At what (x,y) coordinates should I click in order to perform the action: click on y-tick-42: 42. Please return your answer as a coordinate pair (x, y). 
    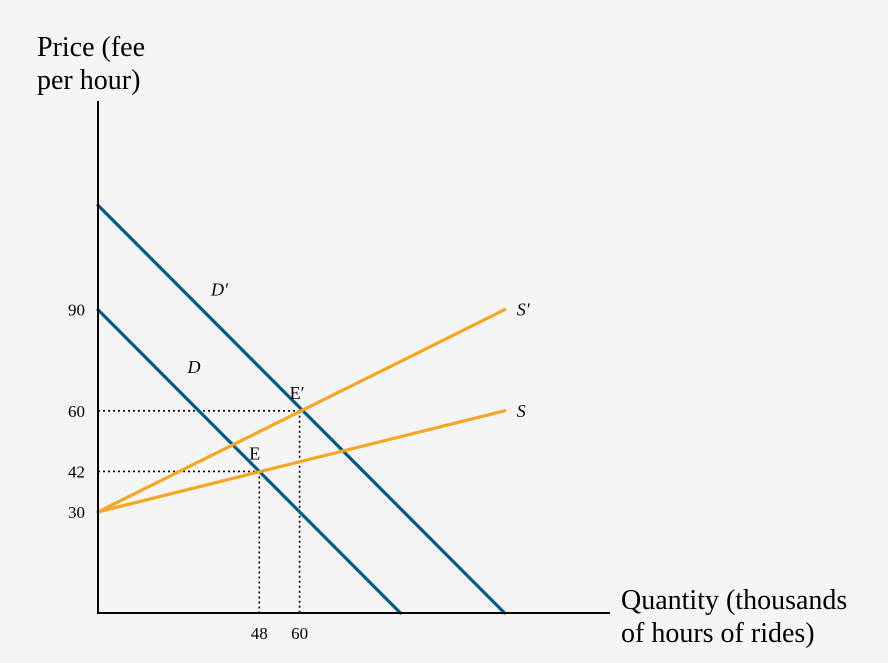
    Looking at the image, I should click on (76, 471).